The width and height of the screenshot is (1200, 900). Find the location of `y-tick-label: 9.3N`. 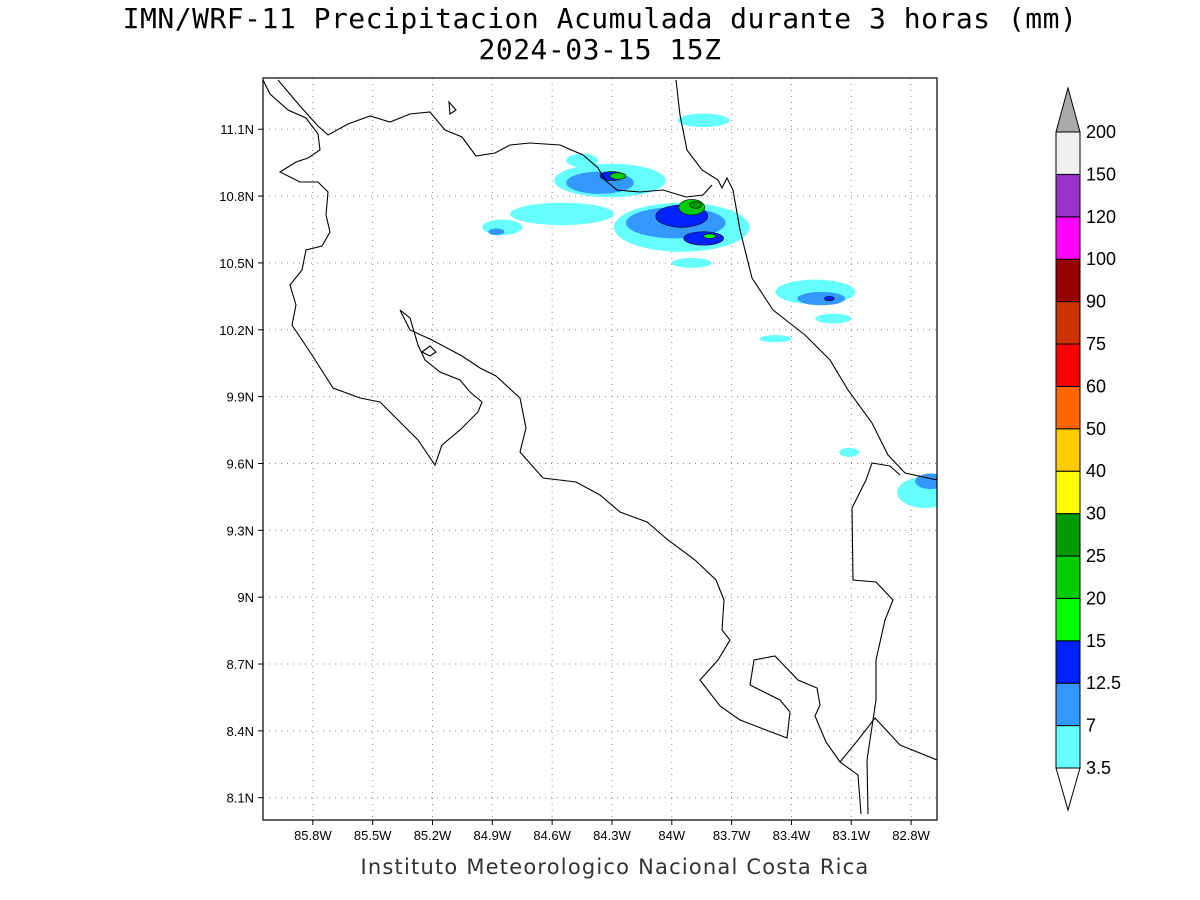

y-tick-label: 9.3N is located at coordinates (240, 530).